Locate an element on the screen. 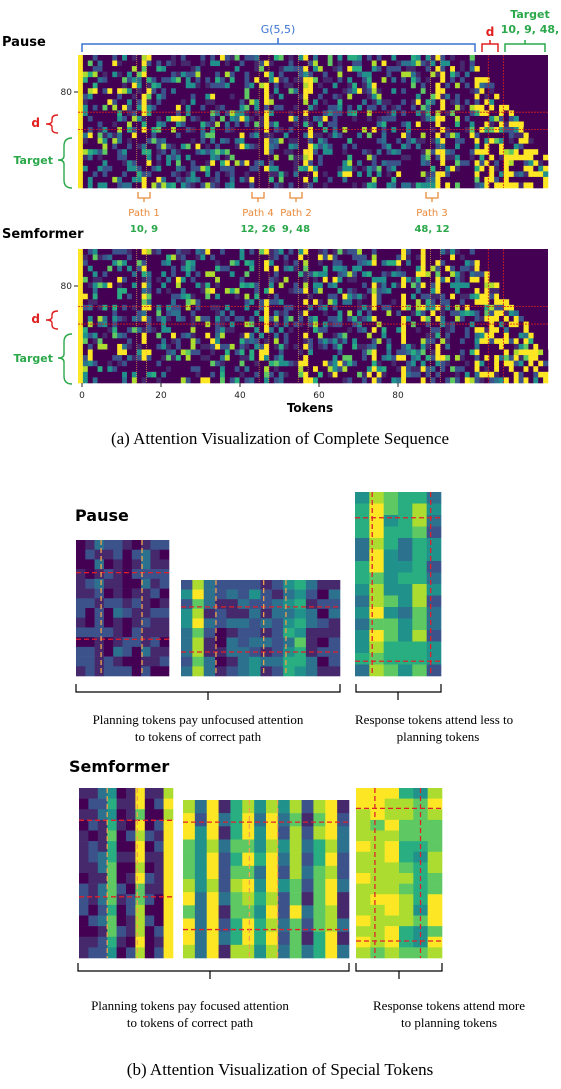 The width and height of the screenshot is (561, 1089). semformer-label-bottom: Semformer is located at coordinates (119, 766).